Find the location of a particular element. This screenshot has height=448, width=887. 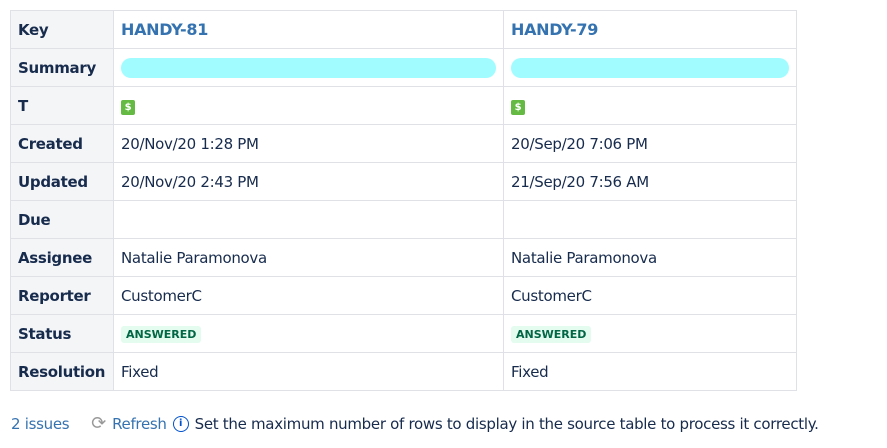

row-summary: Summary is located at coordinates (403, 67).